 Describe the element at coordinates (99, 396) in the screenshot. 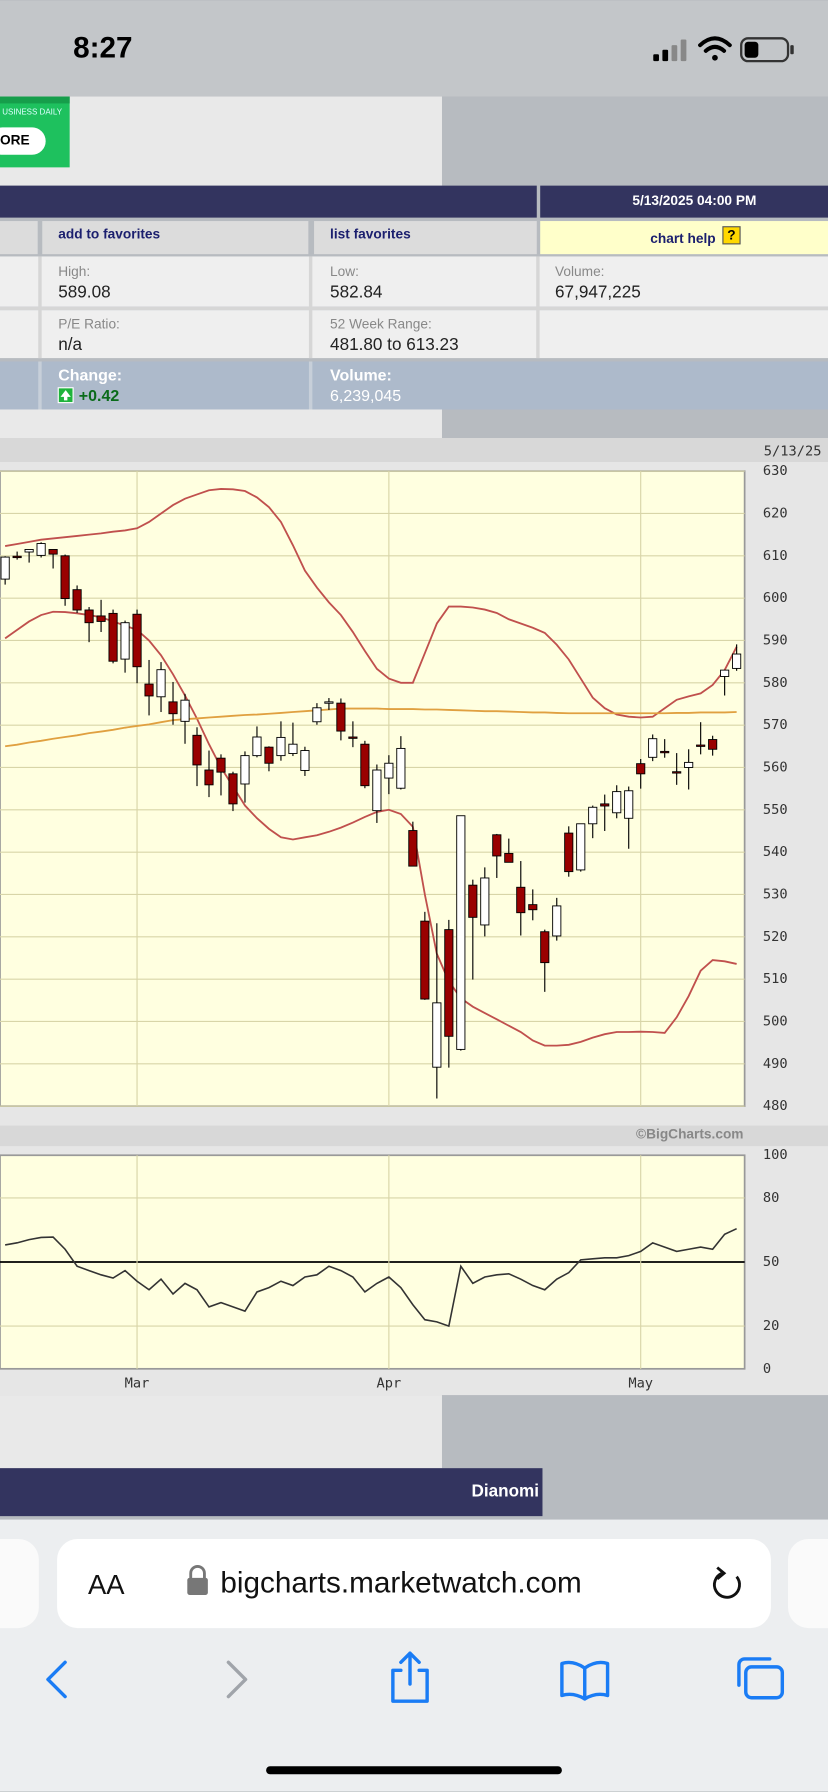

I see `change-value: +0.42` at that location.